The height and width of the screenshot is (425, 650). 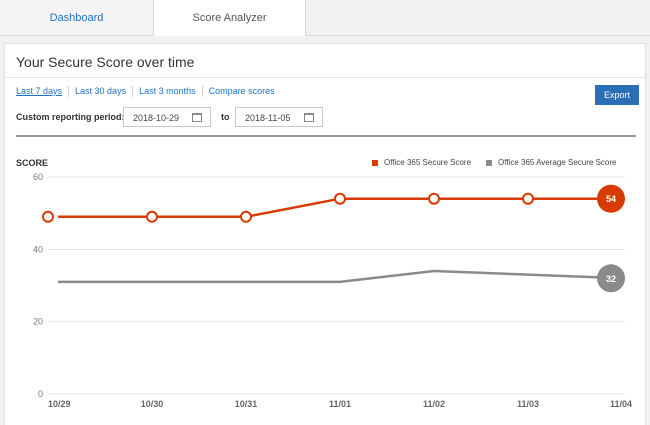 What do you see at coordinates (38, 322) in the screenshot?
I see `y-tick-label: 20` at bounding box center [38, 322].